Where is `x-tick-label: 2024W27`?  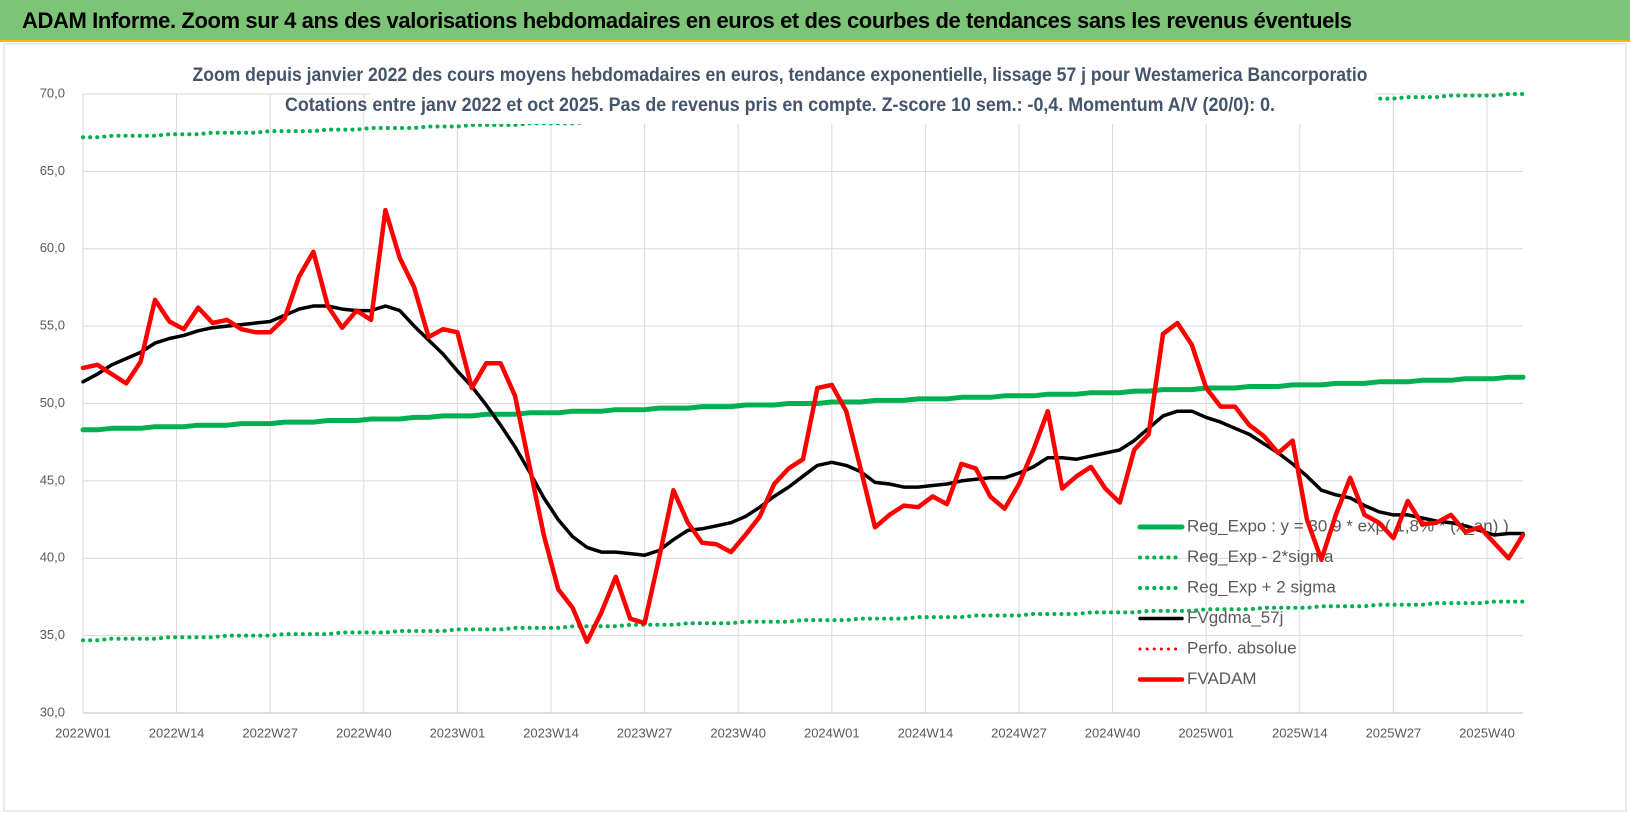
x-tick-label: 2024W27 is located at coordinates (1019, 732).